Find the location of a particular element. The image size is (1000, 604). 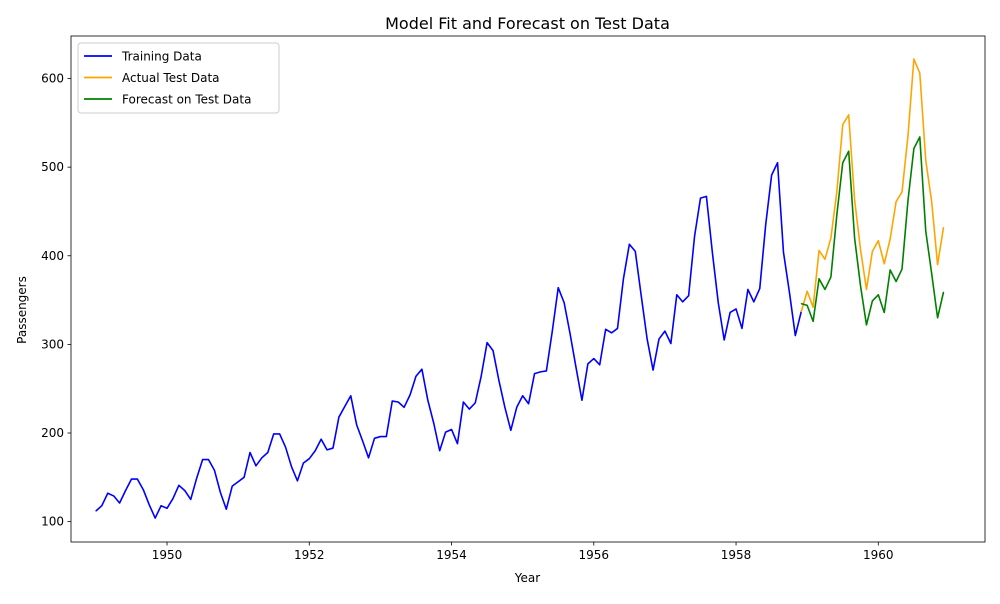

x-tick-label: 1950 is located at coordinates (167, 555).